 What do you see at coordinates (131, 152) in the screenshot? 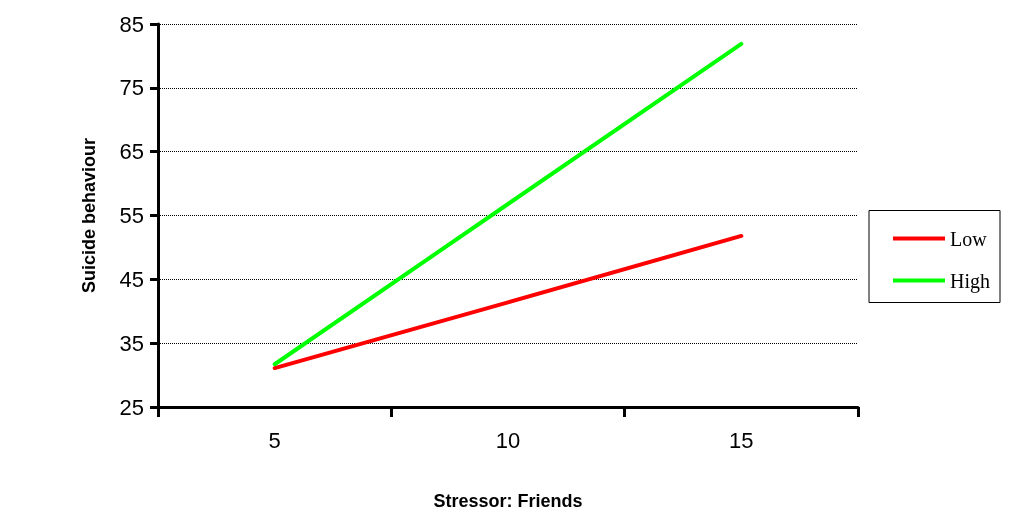
I see `y-tick-label: 65` at bounding box center [131, 152].